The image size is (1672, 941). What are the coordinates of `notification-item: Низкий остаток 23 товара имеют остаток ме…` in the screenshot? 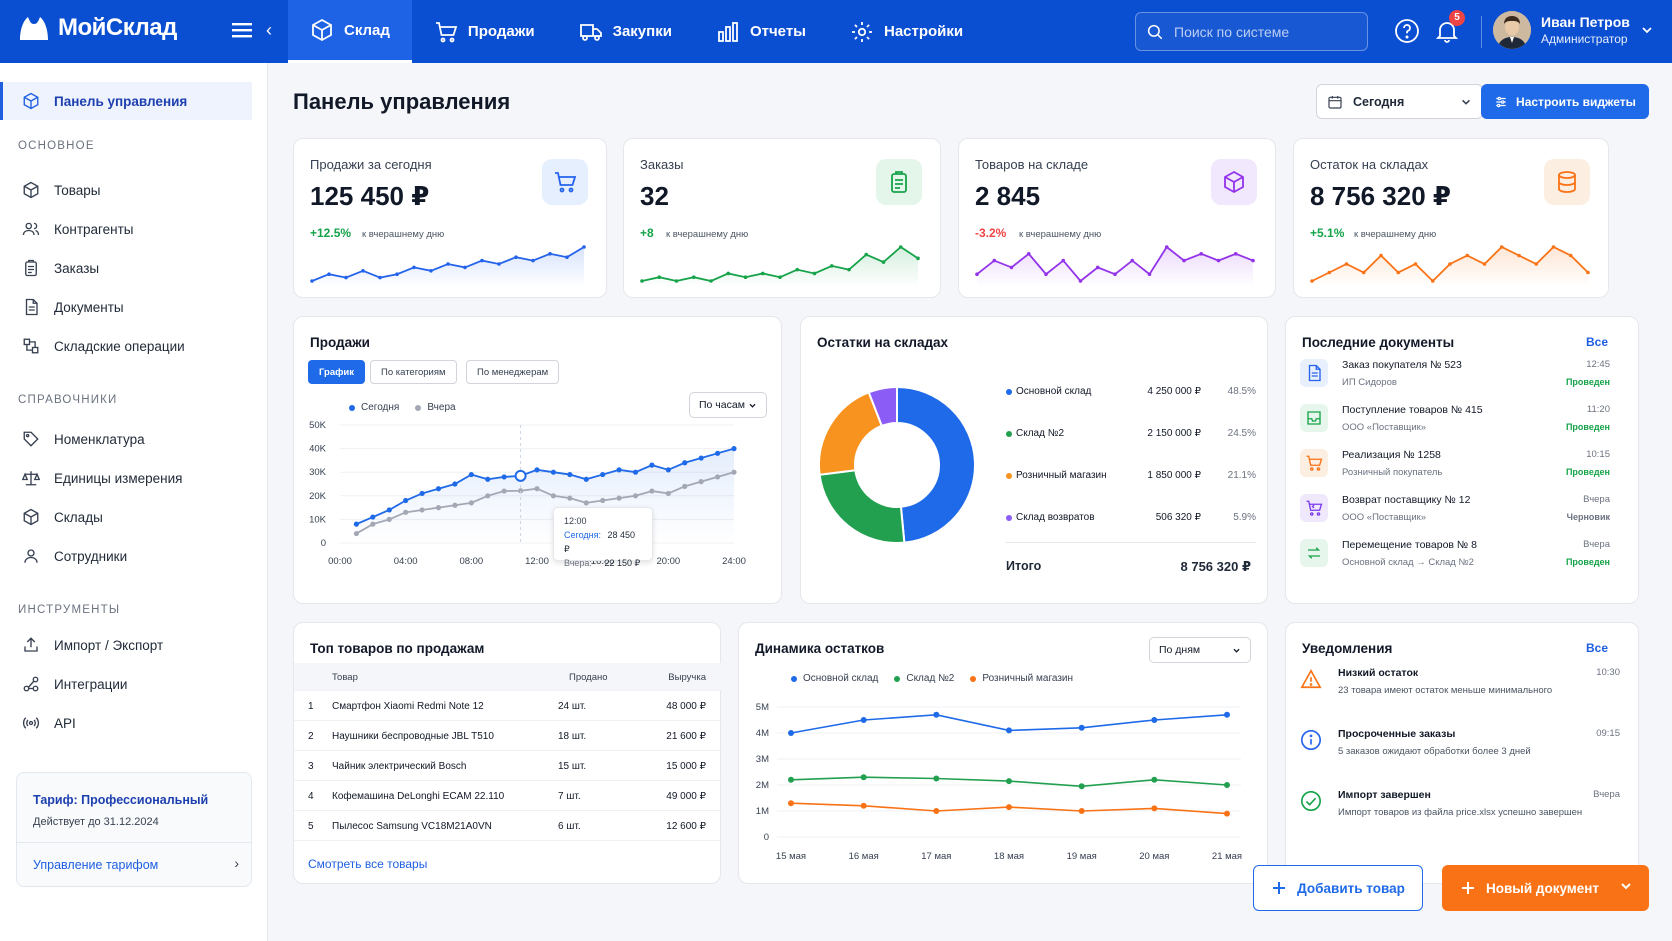 It's located at (1460, 688).